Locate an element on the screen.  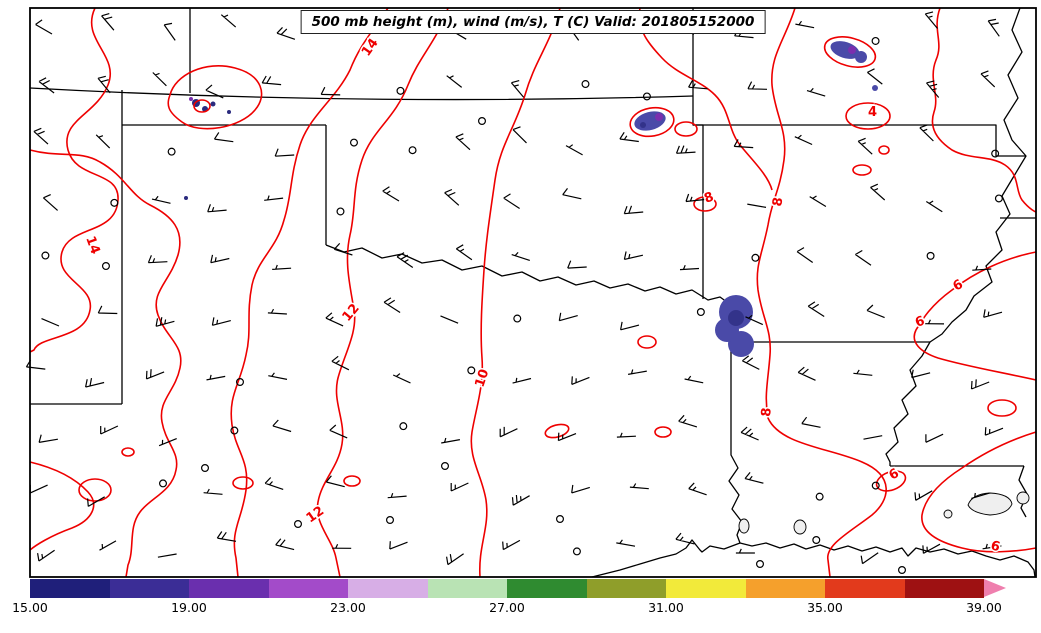
coastal-lakes is located at coordinates (884, 513).